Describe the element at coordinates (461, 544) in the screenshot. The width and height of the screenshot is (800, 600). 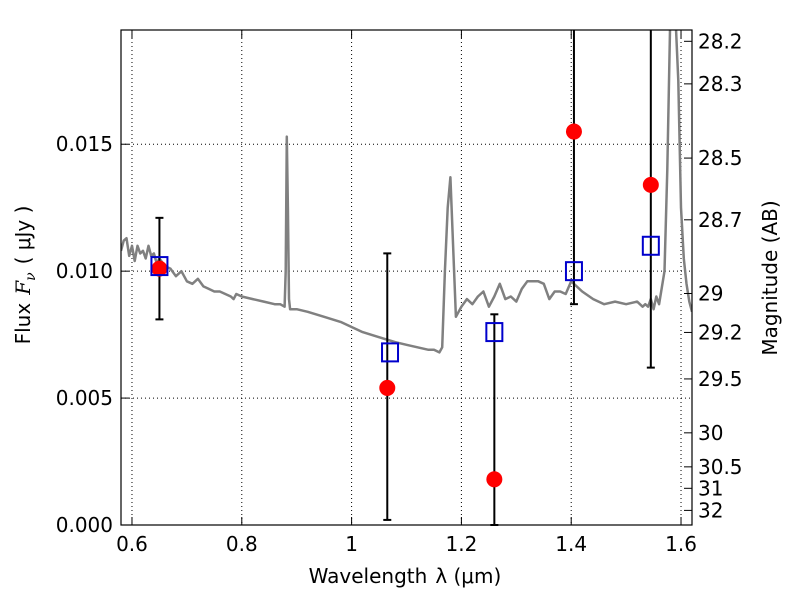
I see `x-tick-label: 1.2` at that location.